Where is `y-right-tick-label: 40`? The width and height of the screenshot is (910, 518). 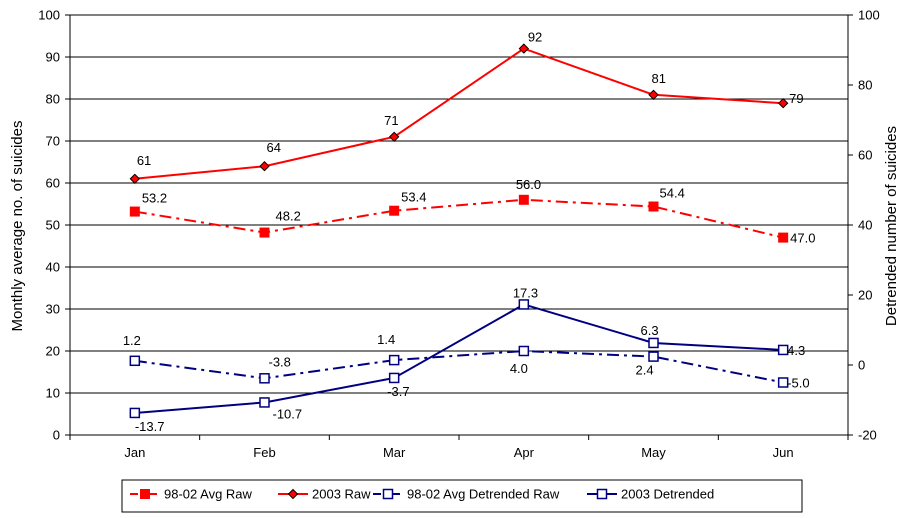
y-right-tick-label: 40 is located at coordinates (865, 225).